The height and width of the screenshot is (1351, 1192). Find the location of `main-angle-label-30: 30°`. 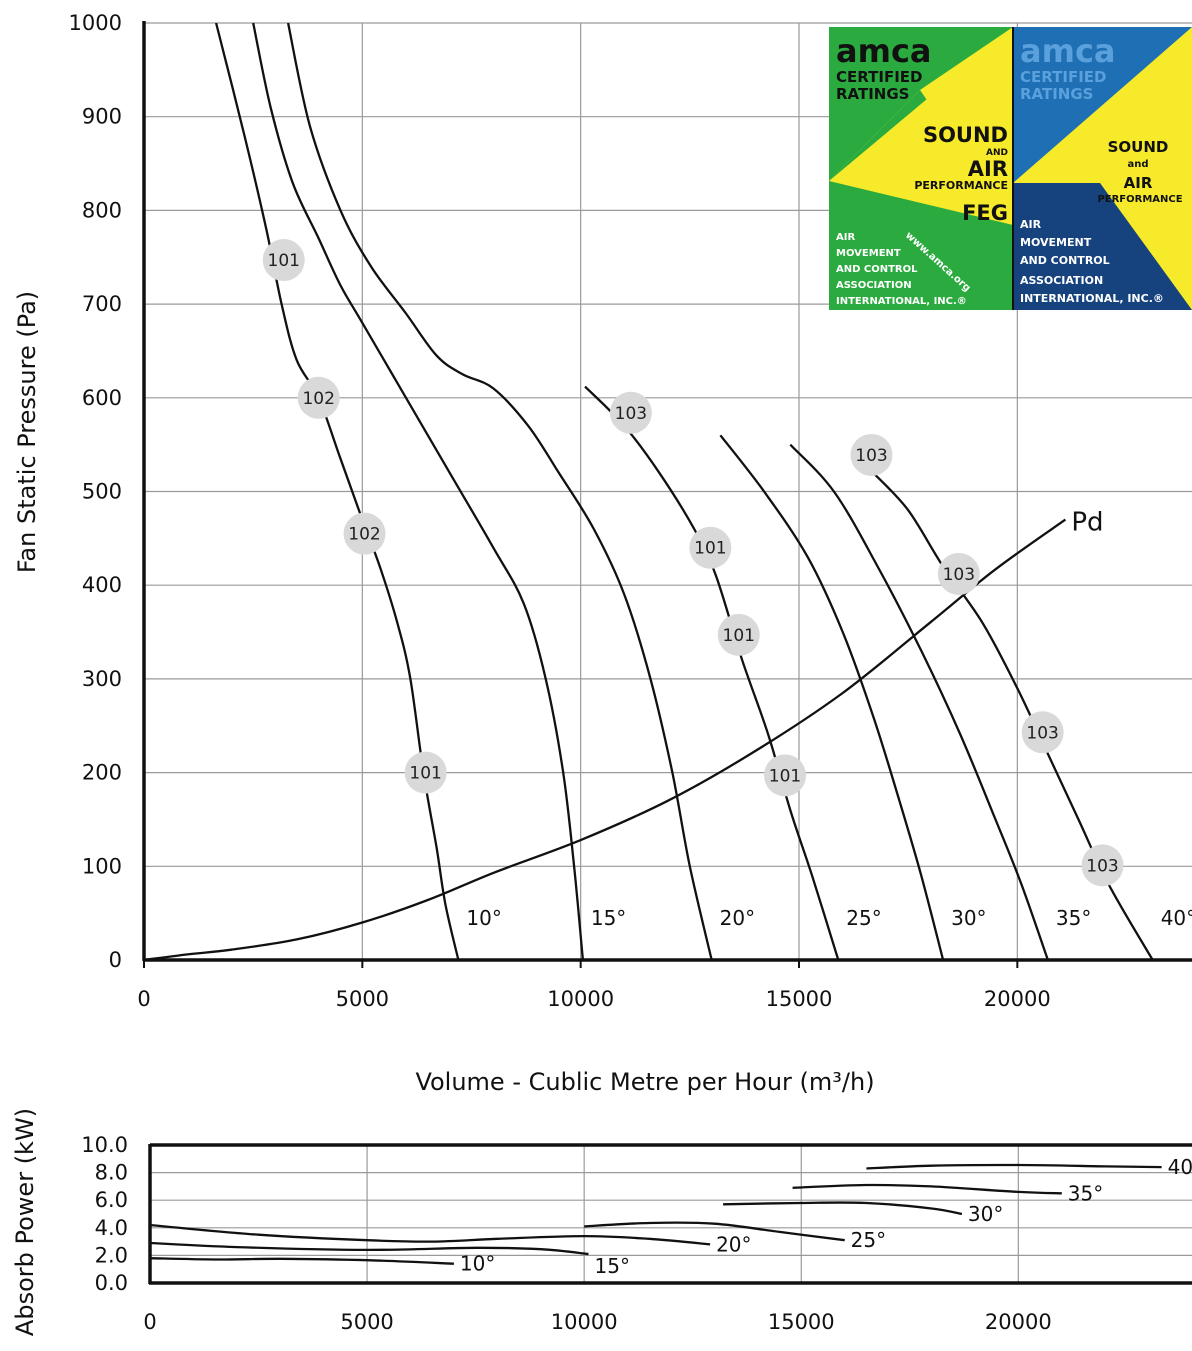

main-angle-label-30: 30° is located at coordinates (968, 918).